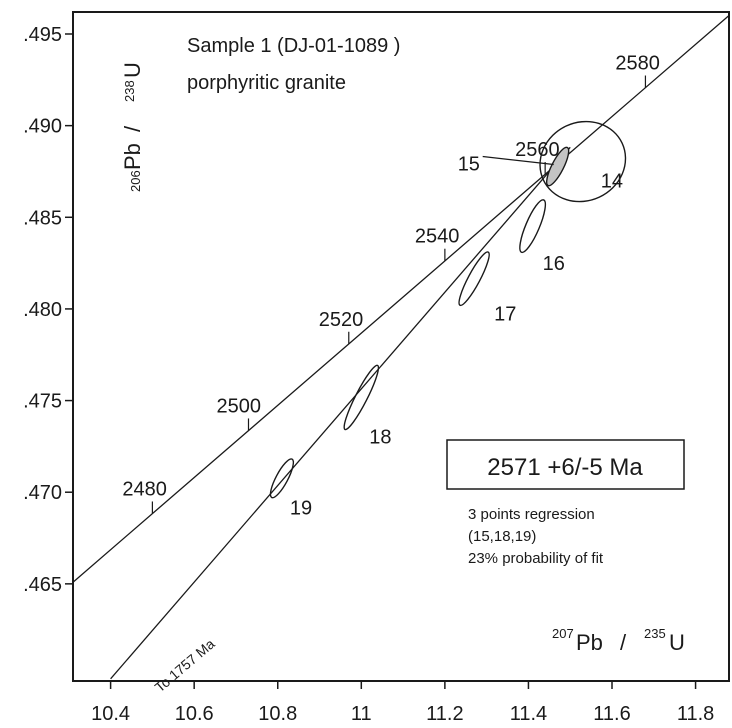 The width and height of the screenshot is (732, 728). I want to click on y-tick-label: .490, so click(42, 127).